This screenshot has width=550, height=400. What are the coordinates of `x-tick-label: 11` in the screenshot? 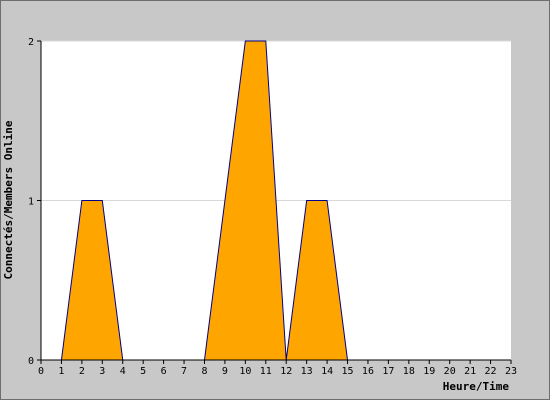 It's located at (266, 371).